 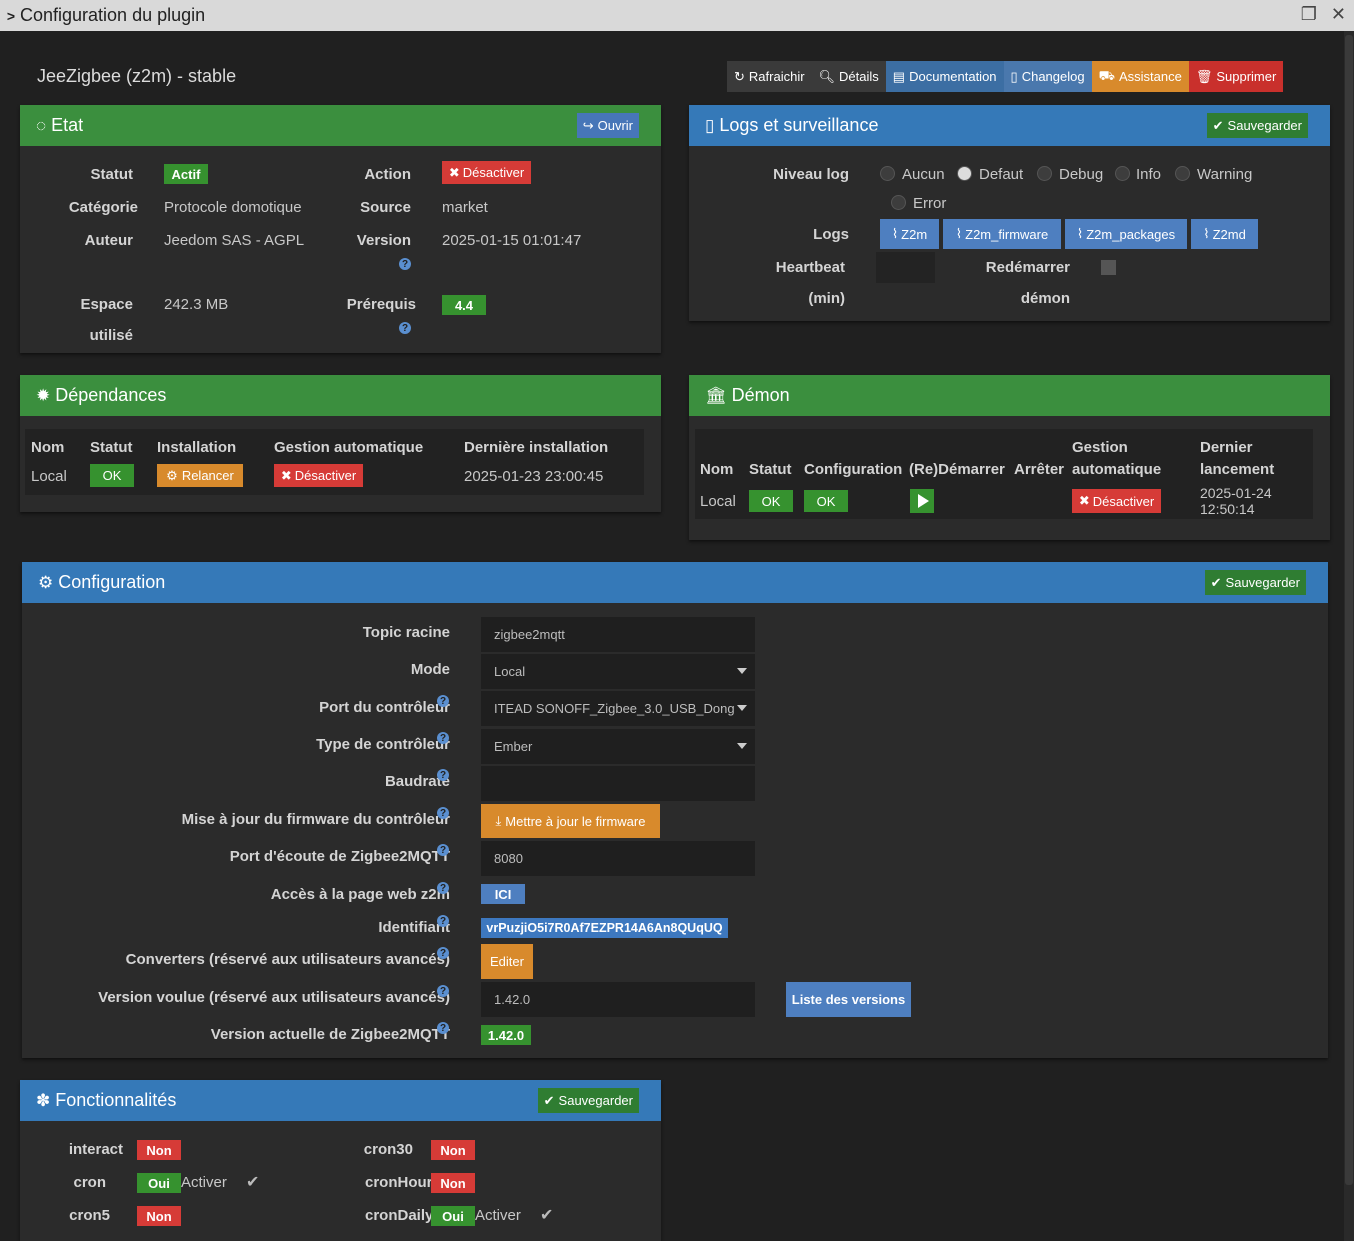 What do you see at coordinates (111, 395) in the screenshot?
I see `dependances-title: Dépendances` at bounding box center [111, 395].